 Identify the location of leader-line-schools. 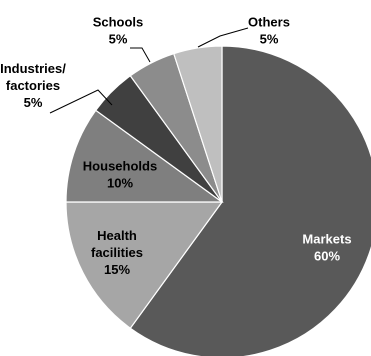
(140, 55).